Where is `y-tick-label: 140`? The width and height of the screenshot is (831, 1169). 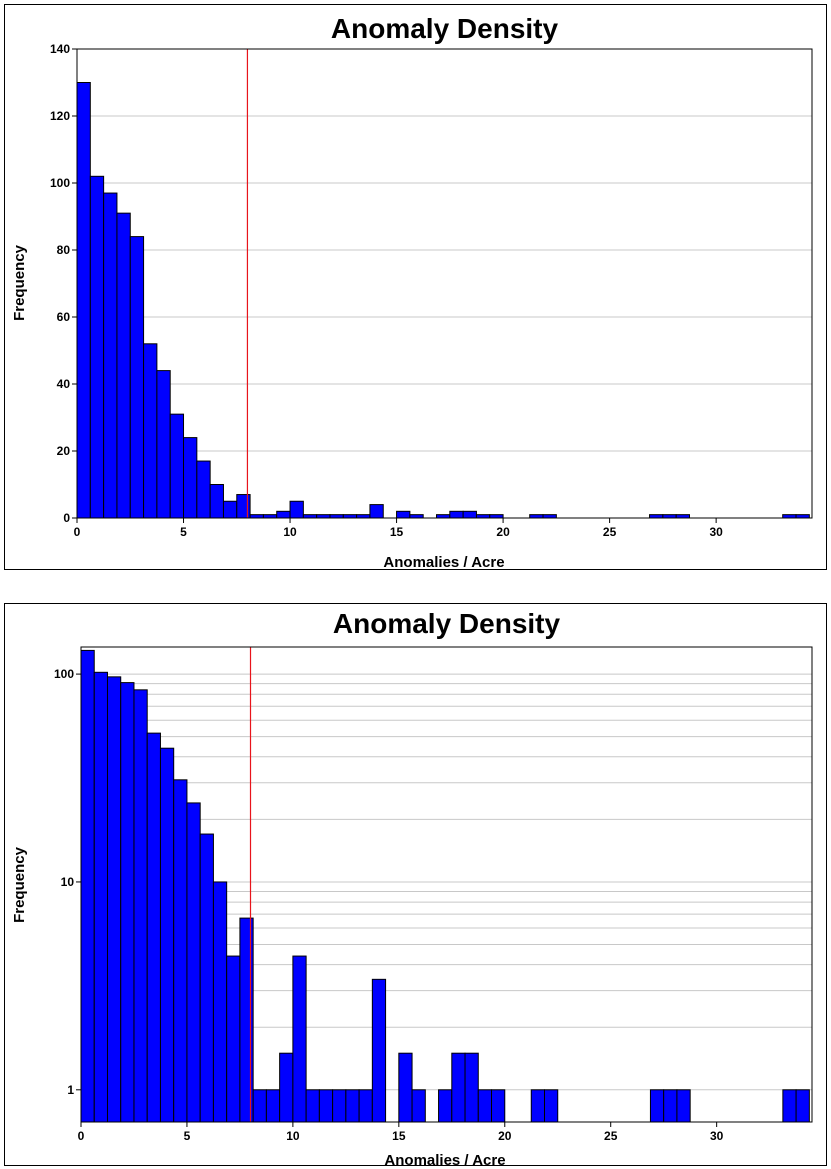
y-tick-label: 140 is located at coordinates (60, 49).